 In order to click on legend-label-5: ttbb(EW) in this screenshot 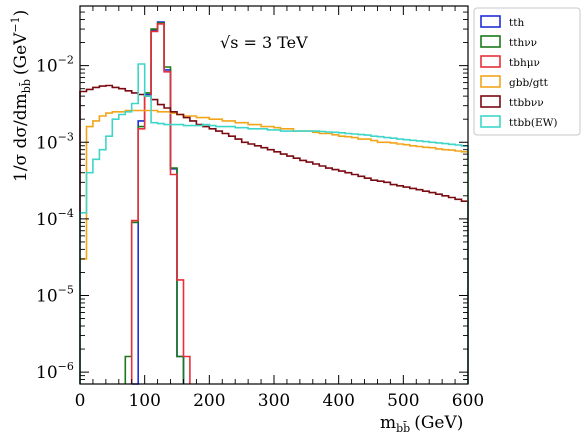, I will do `click(533, 123)`.